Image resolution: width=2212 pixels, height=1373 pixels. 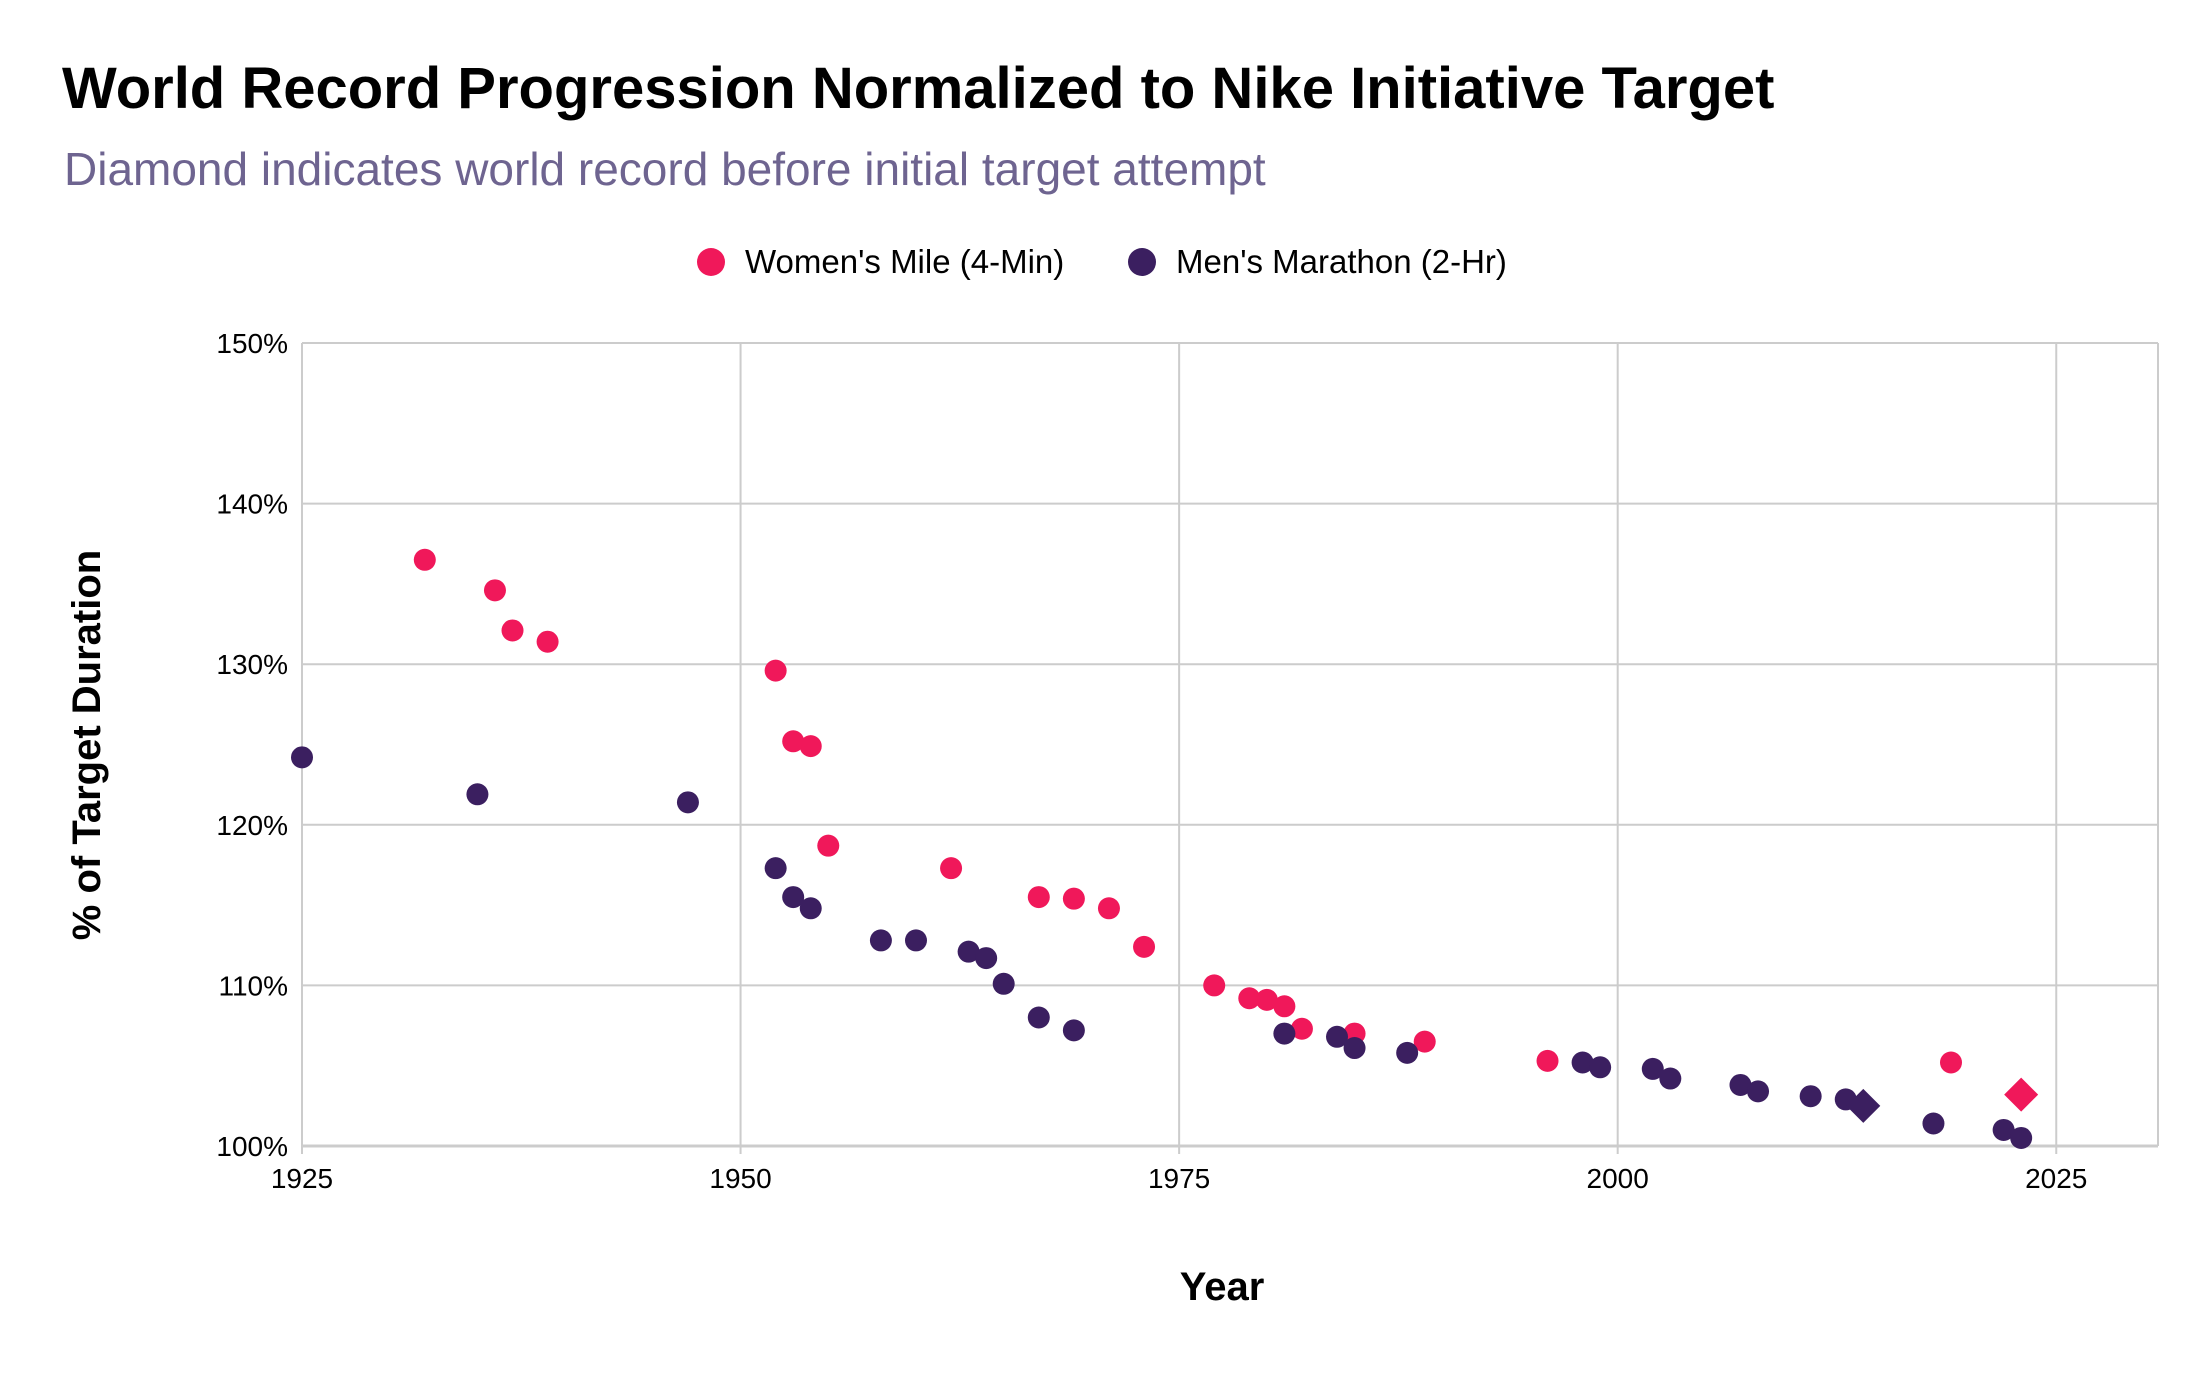 I want to click on y-tick-label: 130%, so click(x=252, y=664).